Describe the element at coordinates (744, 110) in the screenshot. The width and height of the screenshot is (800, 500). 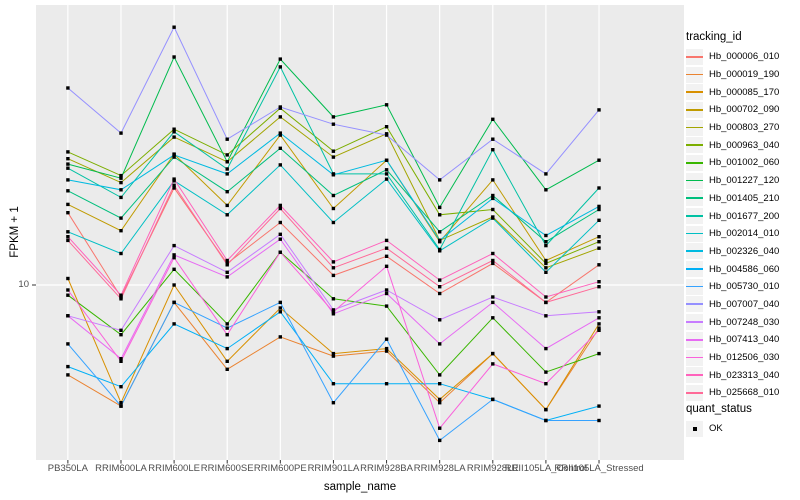
I see `legend-item-label: Hb_000702_090` at that location.